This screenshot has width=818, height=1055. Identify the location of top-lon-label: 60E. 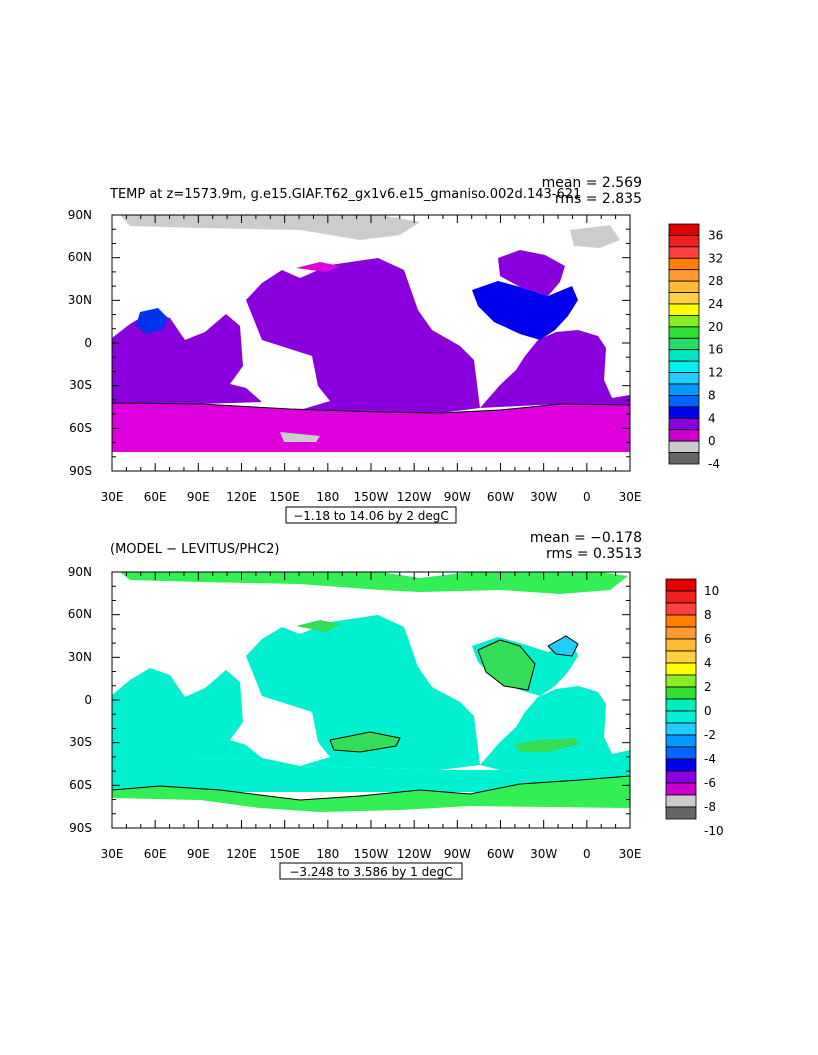
(155, 497).